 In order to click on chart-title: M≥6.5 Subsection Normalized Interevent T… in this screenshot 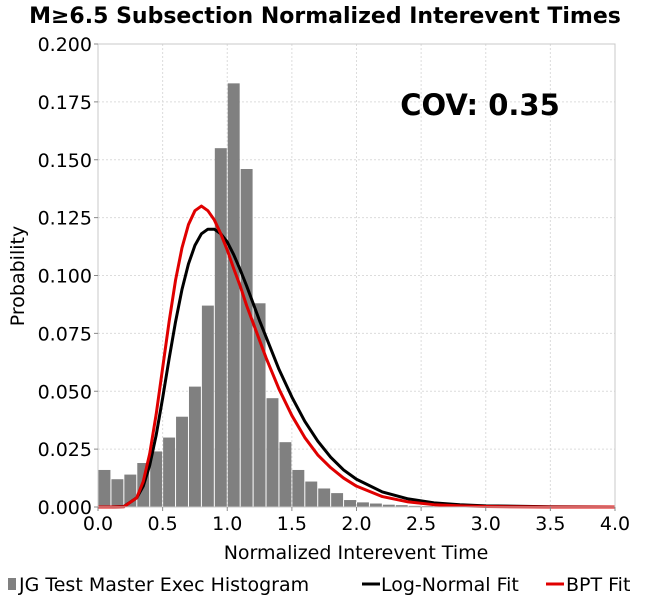, I will do `click(325, 16)`.